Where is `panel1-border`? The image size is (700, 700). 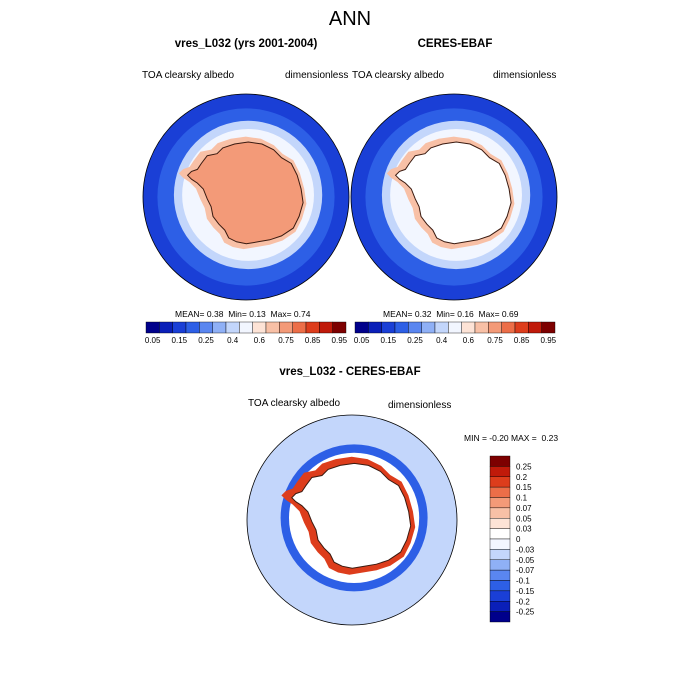 panel1-border is located at coordinates (246, 197).